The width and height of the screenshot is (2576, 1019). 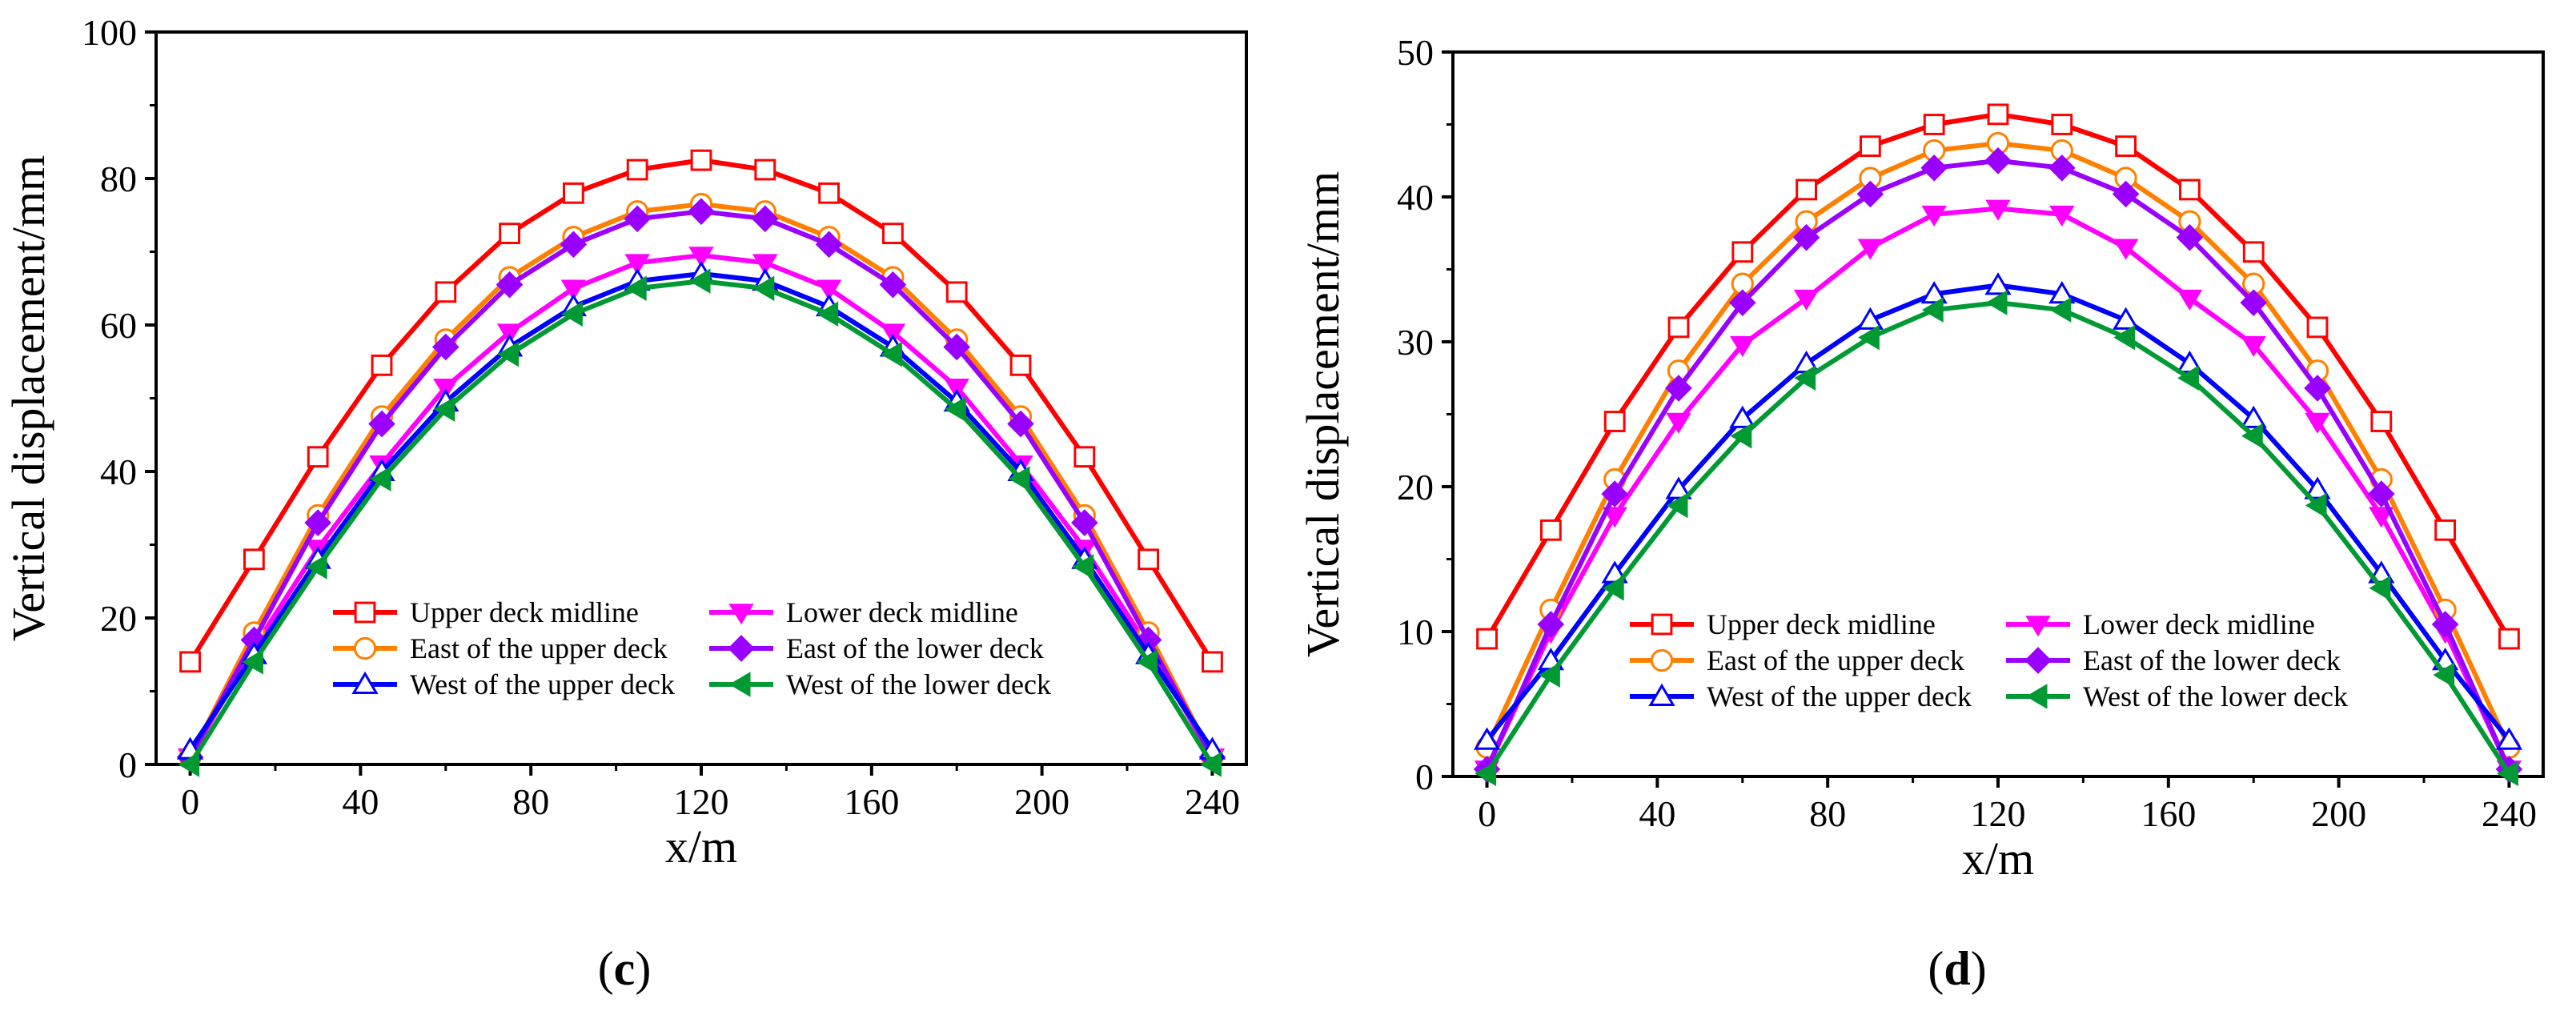 I want to click on legend-label: West of the upper deck, so click(x=1839, y=696).